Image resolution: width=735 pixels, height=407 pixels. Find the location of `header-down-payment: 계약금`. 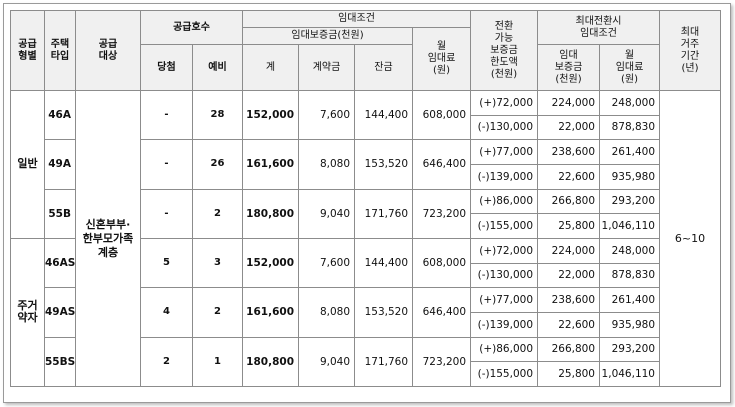

header-down-payment: 계약금 is located at coordinates (326, 67).